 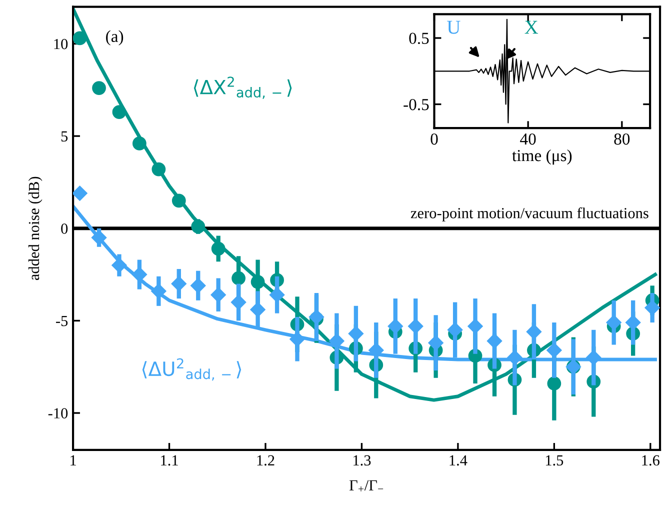 What do you see at coordinates (416, 104) in the screenshot?
I see `y-tick-label: -0.5` at bounding box center [416, 104].